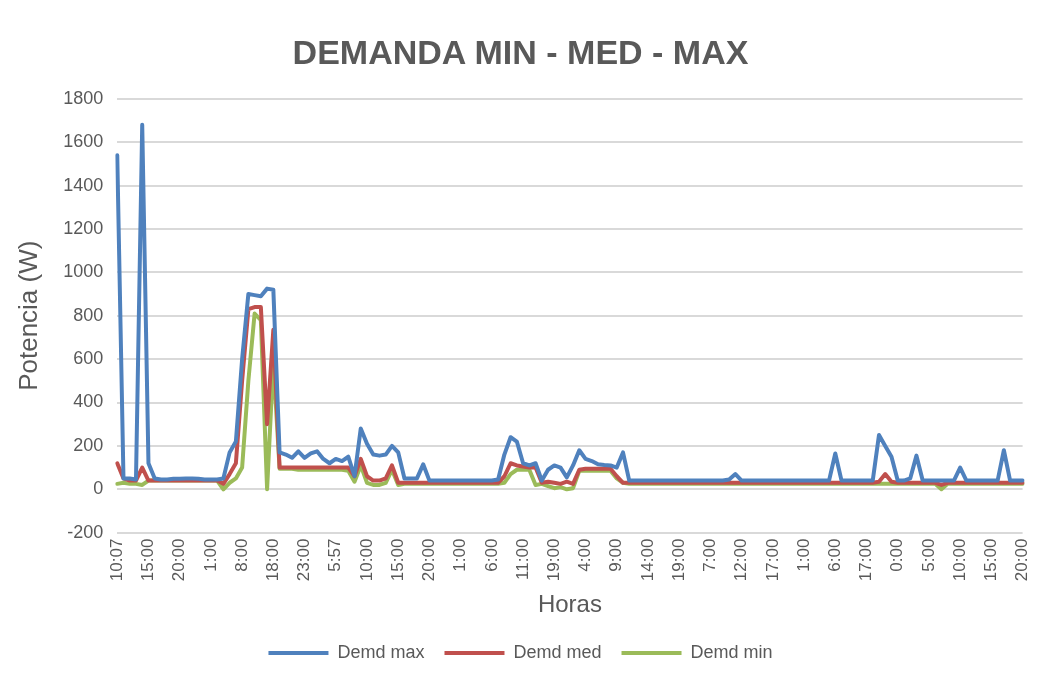 The width and height of the screenshot is (1049, 682). What do you see at coordinates (88, 444) in the screenshot?
I see `y-tick-label: 200` at bounding box center [88, 444].